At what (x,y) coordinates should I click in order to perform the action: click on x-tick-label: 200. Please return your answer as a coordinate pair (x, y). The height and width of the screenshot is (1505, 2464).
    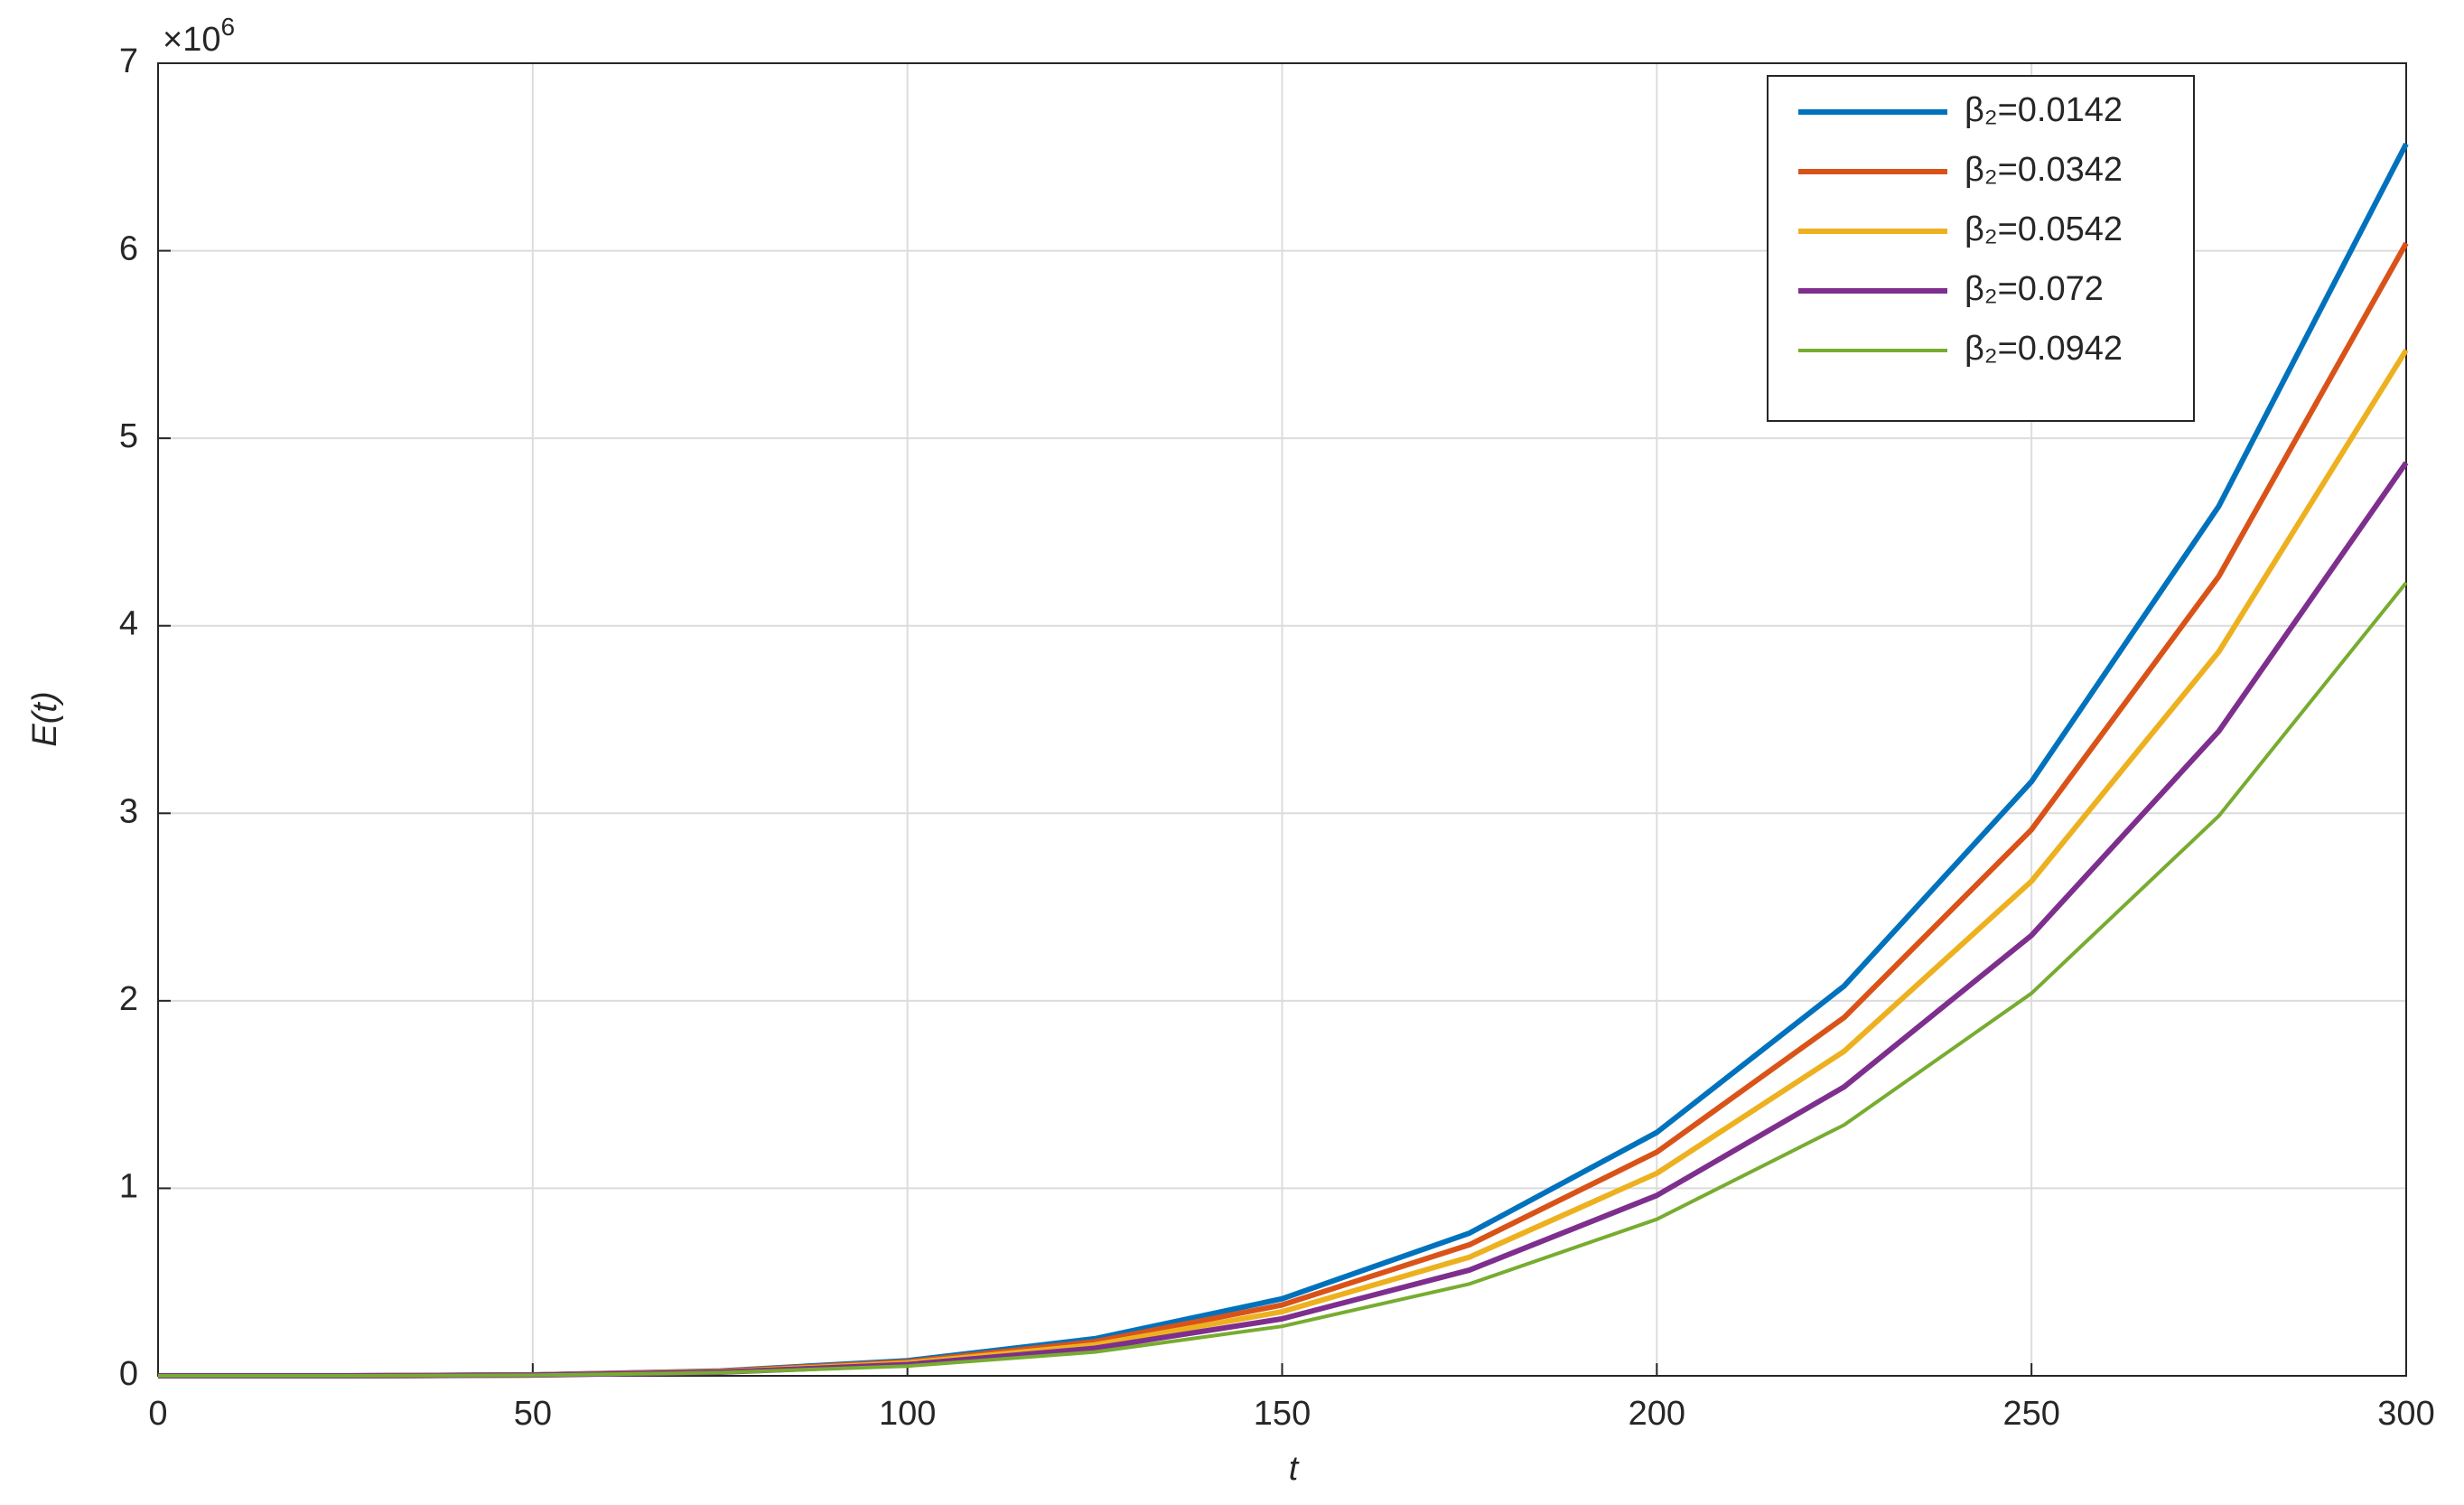
    Looking at the image, I should click on (1657, 1414).